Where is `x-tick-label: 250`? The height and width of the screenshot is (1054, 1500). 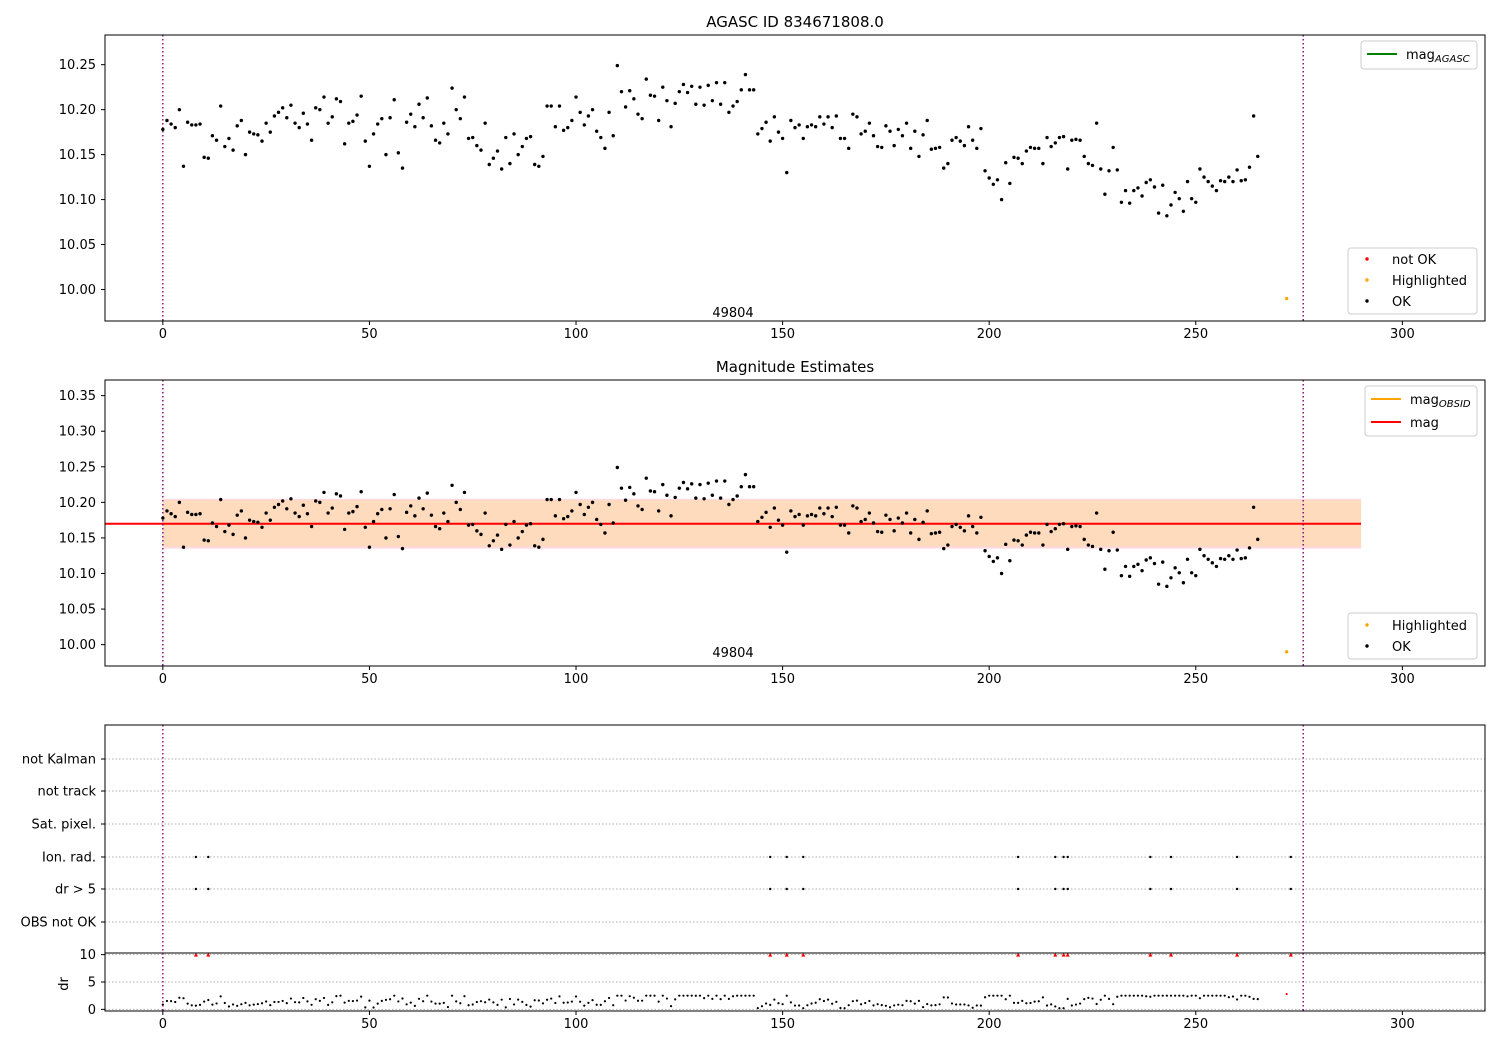
x-tick-label: 250 is located at coordinates (1195, 334).